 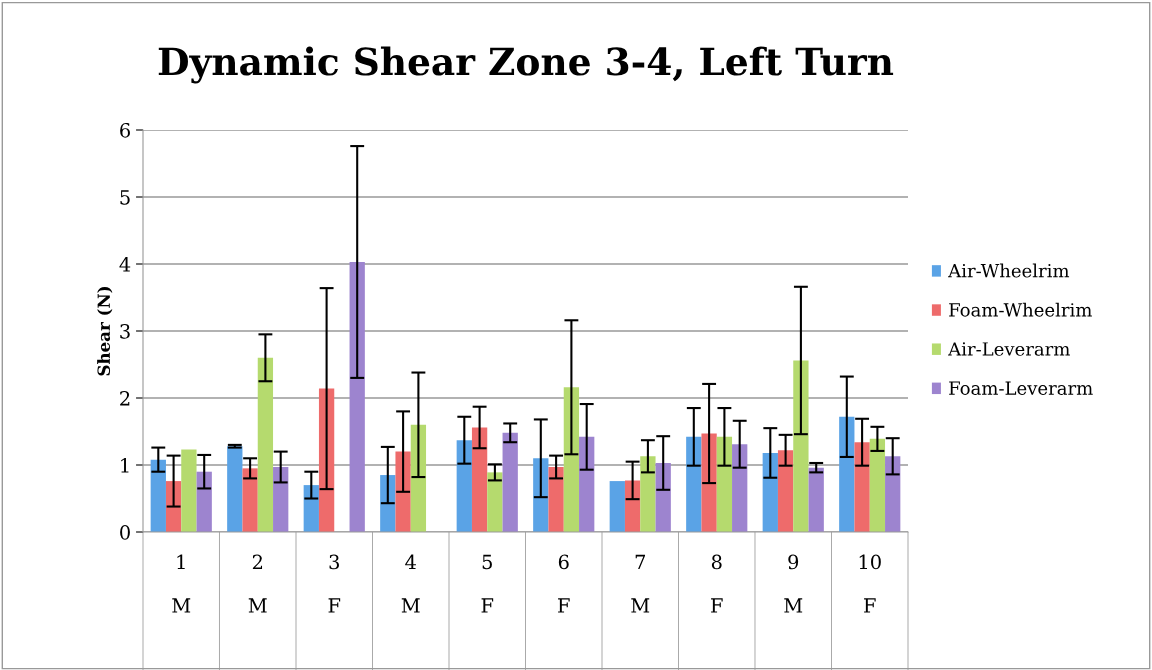 I want to click on legend-label: Air-Leverarm, so click(x=1009, y=349).